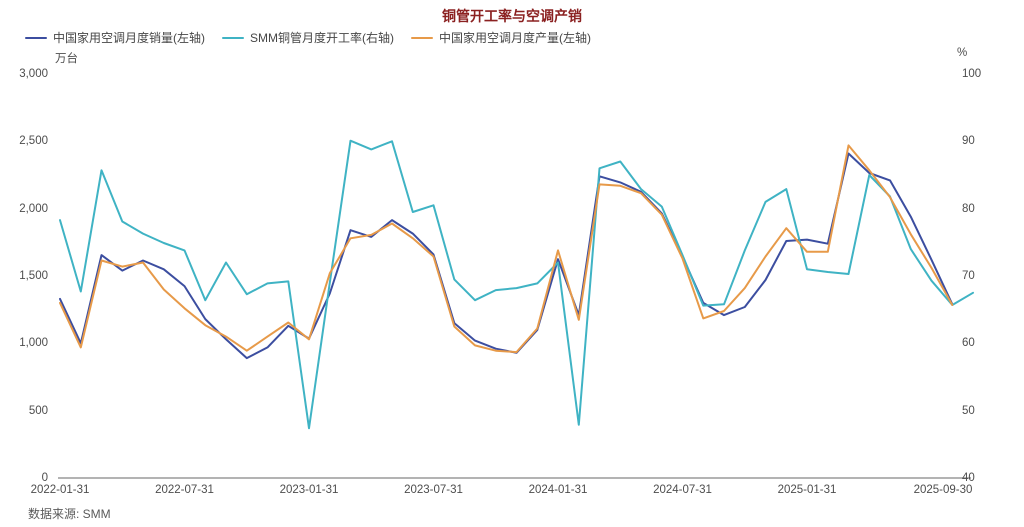 This screenshot has height=527, width=1024. What do you see at coordinates (433, 490) in the screenshot?
I see `x-axis-tick: 2023-07-31` at bounding box center [433, 490].